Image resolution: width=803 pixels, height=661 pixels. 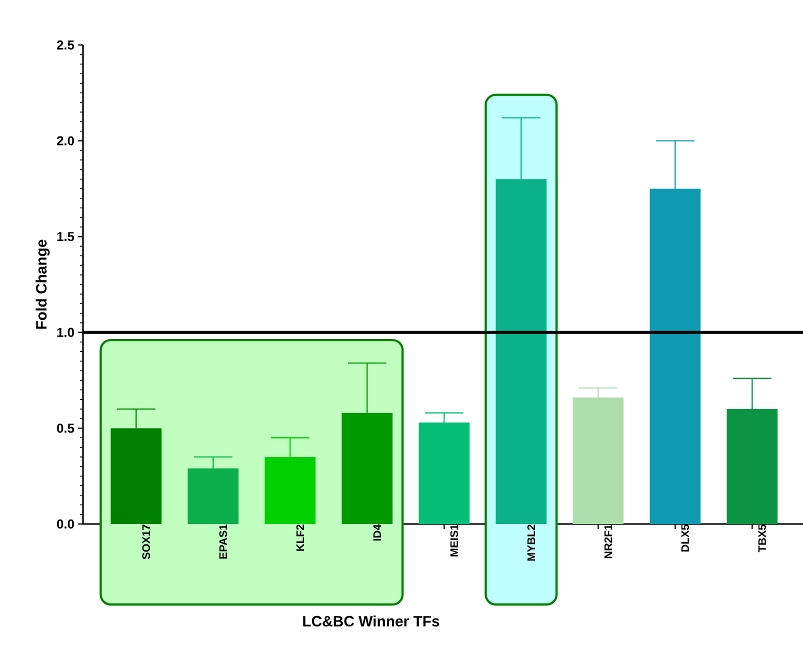 What do you see at coordinates (685, 538) in the screenshot?
I see `x-tick-label: DLX5` at bounding box center [685, 538].